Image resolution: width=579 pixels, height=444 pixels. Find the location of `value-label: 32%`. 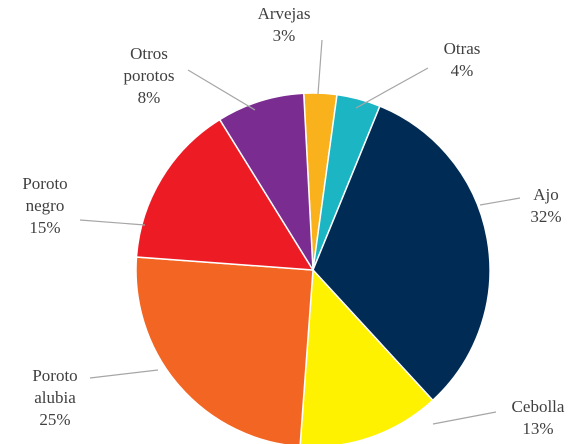

value-label: 32% is located at coordinates (546, 216).